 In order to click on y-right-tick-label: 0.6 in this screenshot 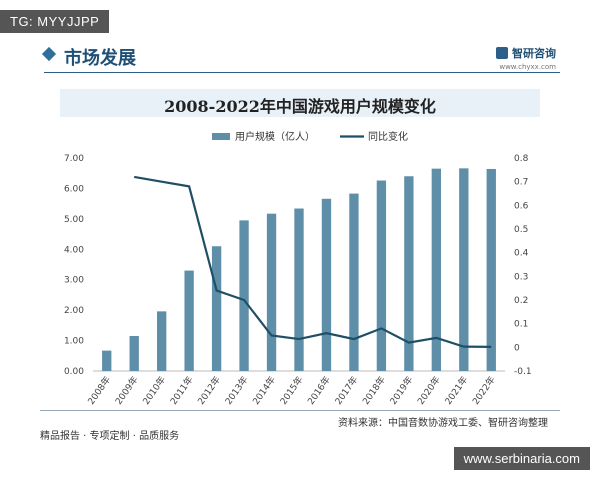, I will do `click(521, 206)`.